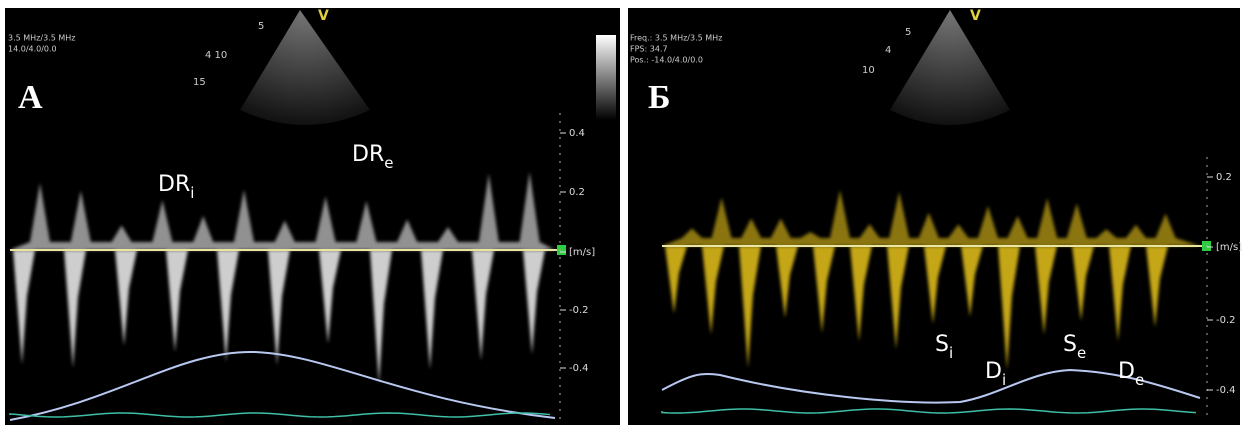  I want to click on header-text: 14.0/4.0/0.0, so click(32, 49).